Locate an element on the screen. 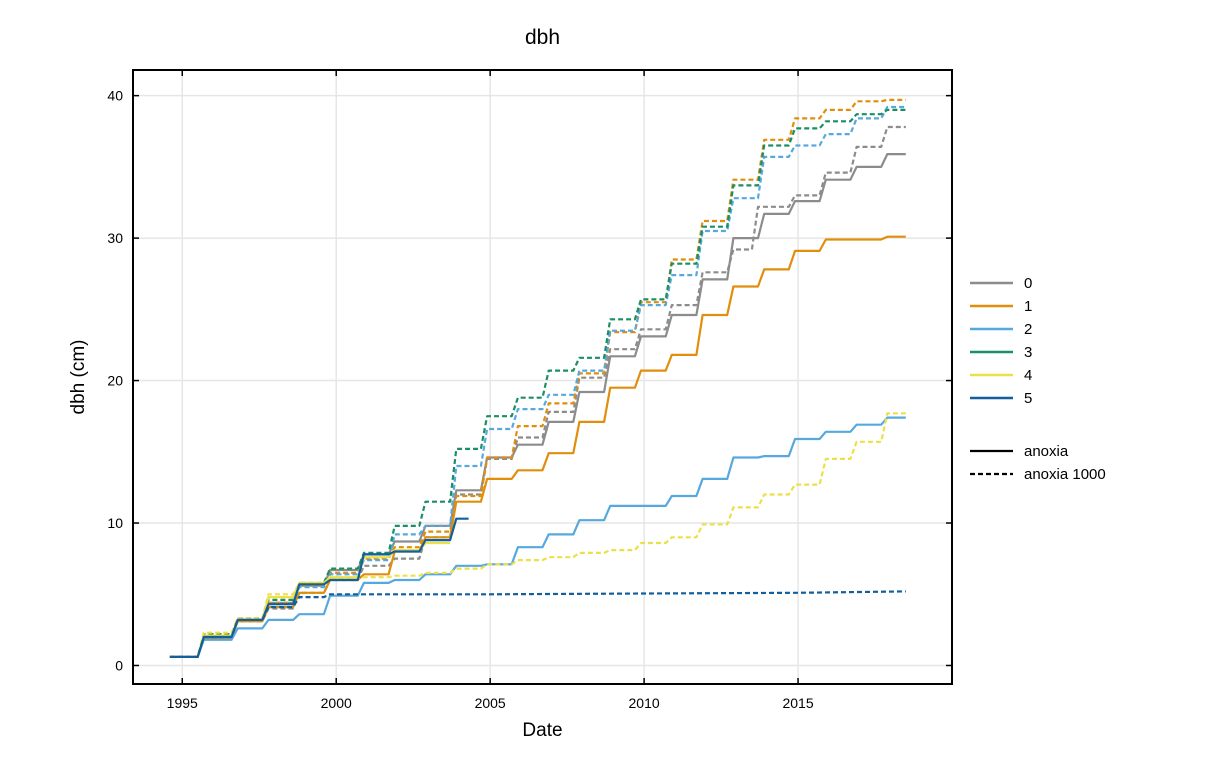  y-tick-label: 10 is located at coordinates (115, 523).